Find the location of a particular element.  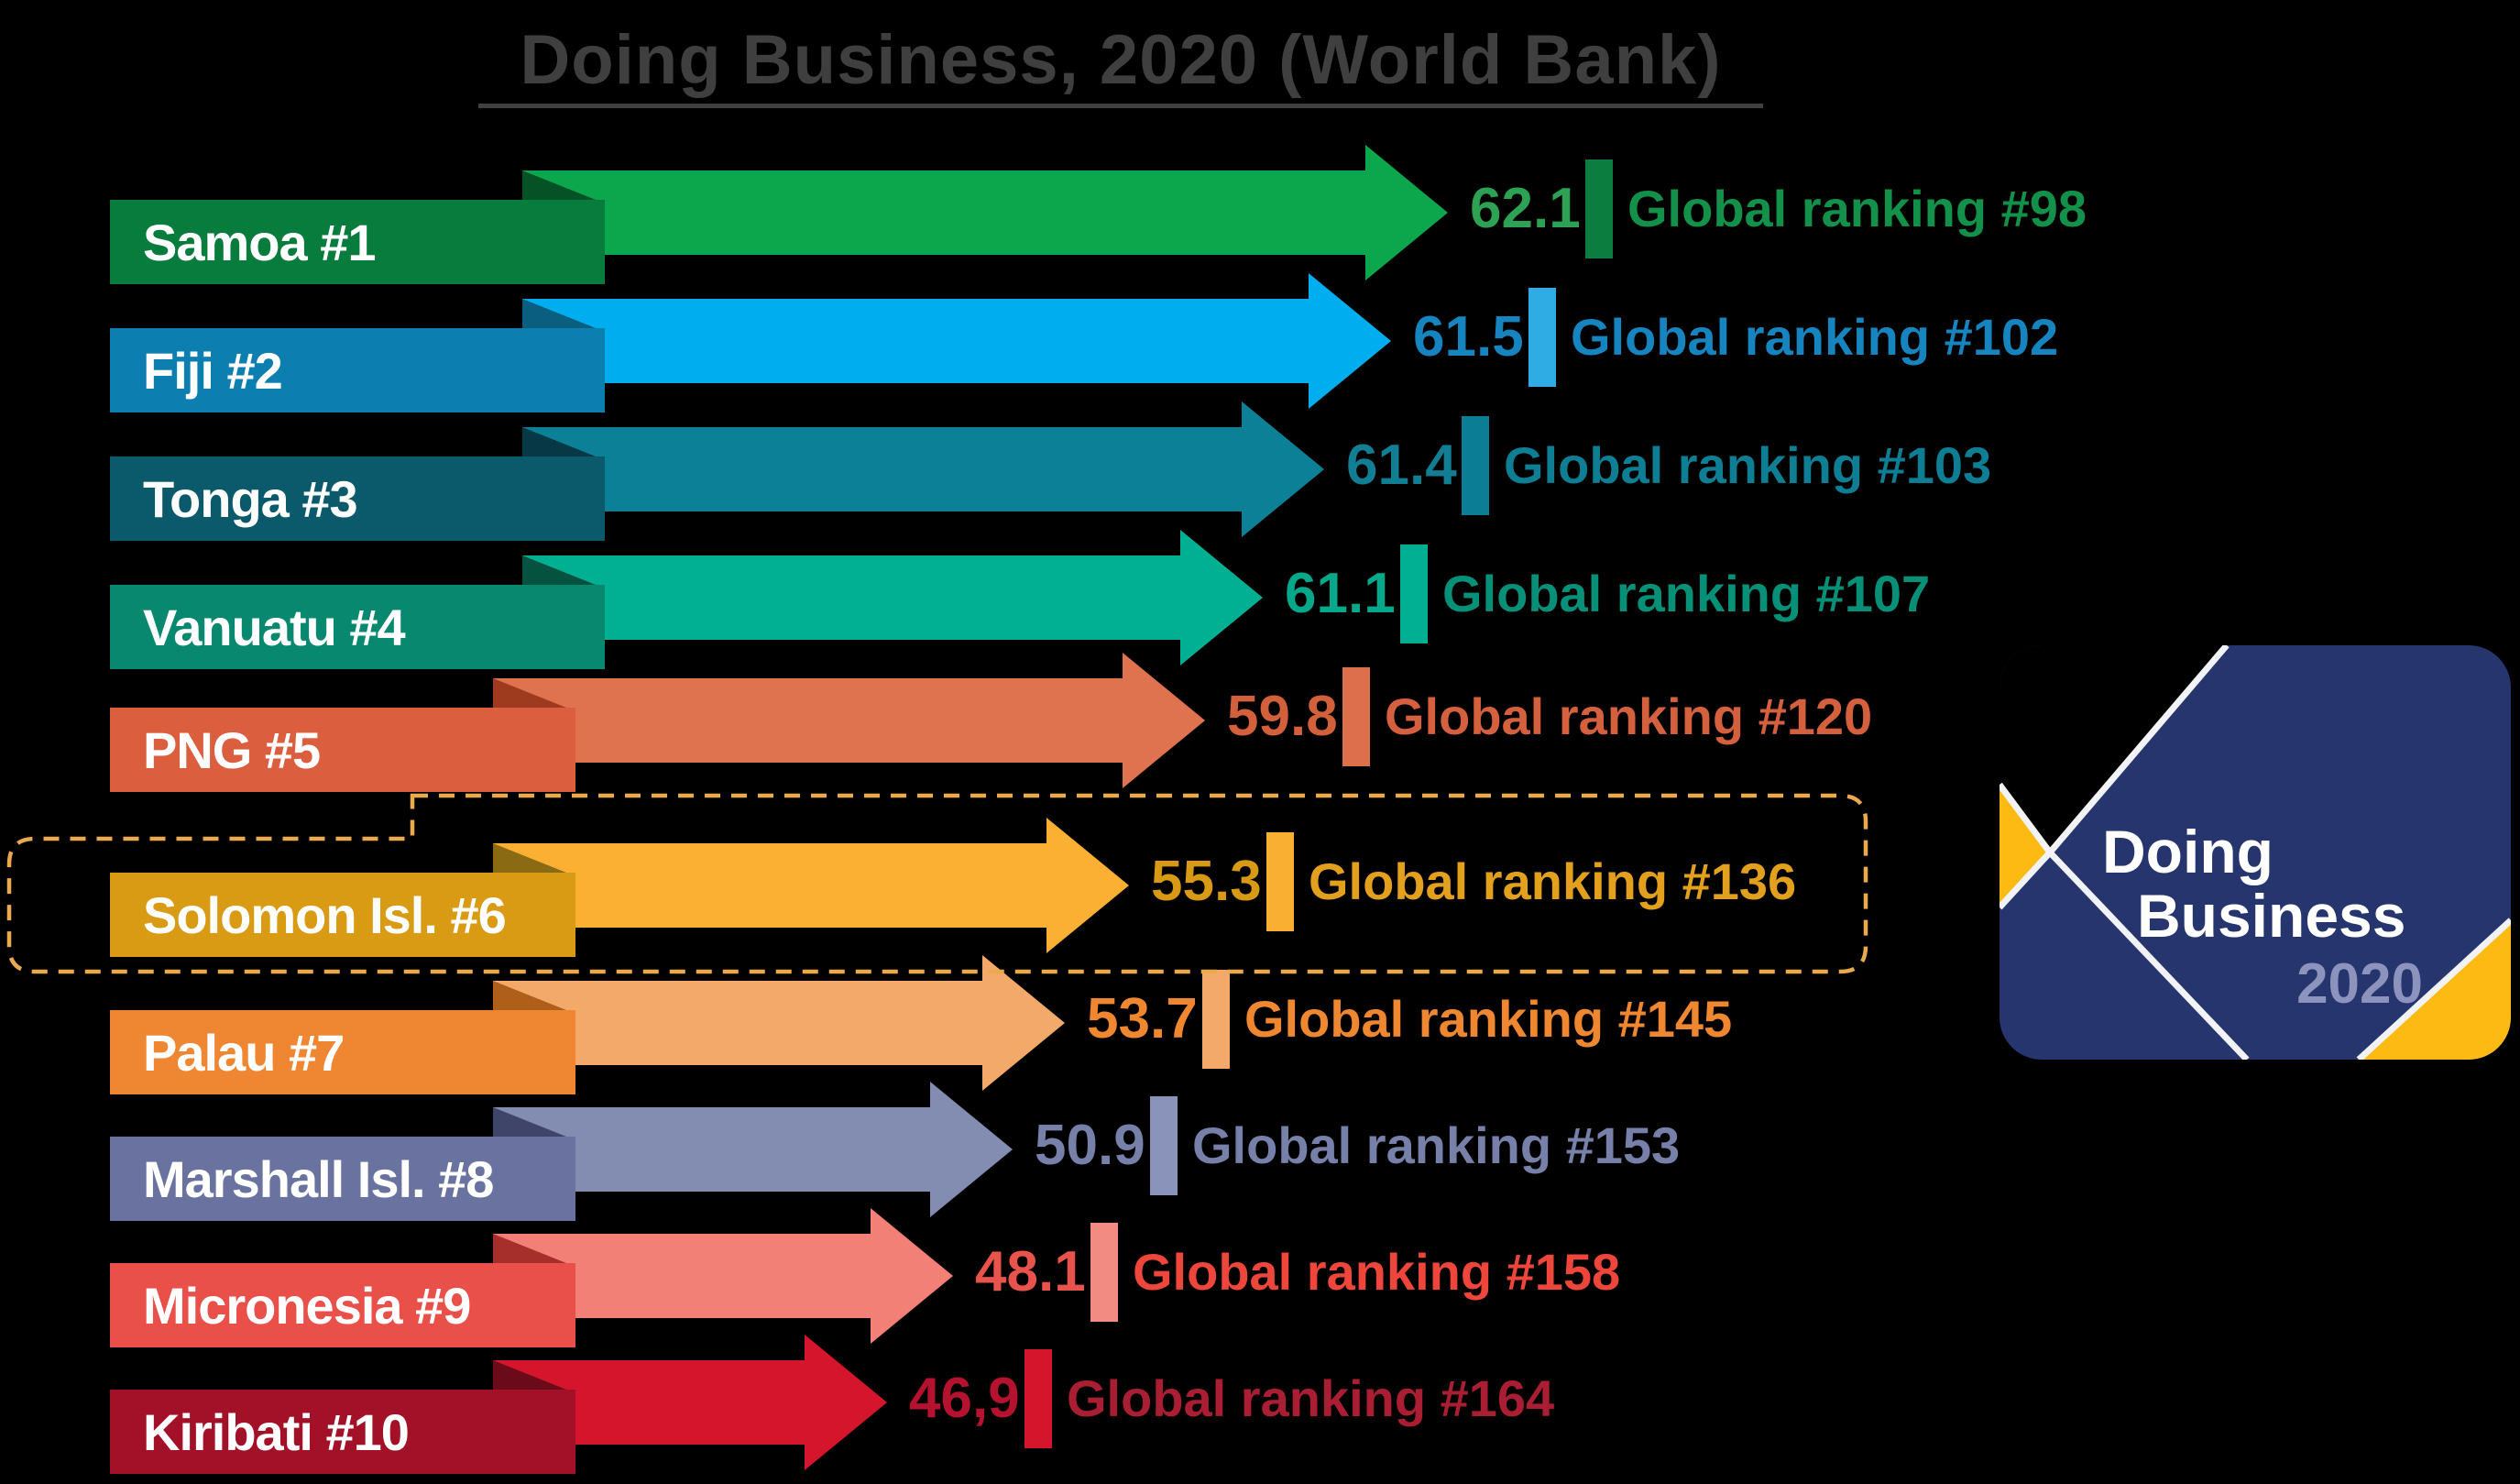

logo-corner-triangle is located at coordinates (2113, 748).